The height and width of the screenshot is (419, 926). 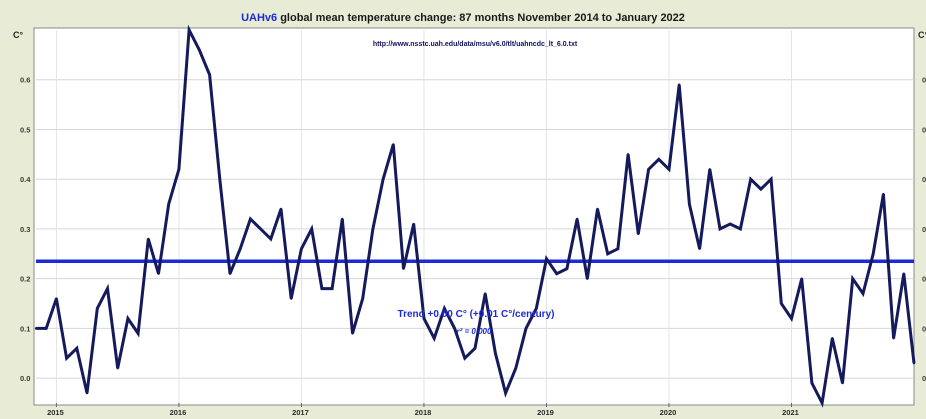 What do you see at coordinates (25, 378) in the screenshot?
I see `y-tick-label: 0.0` at bounding box center [25, 378].